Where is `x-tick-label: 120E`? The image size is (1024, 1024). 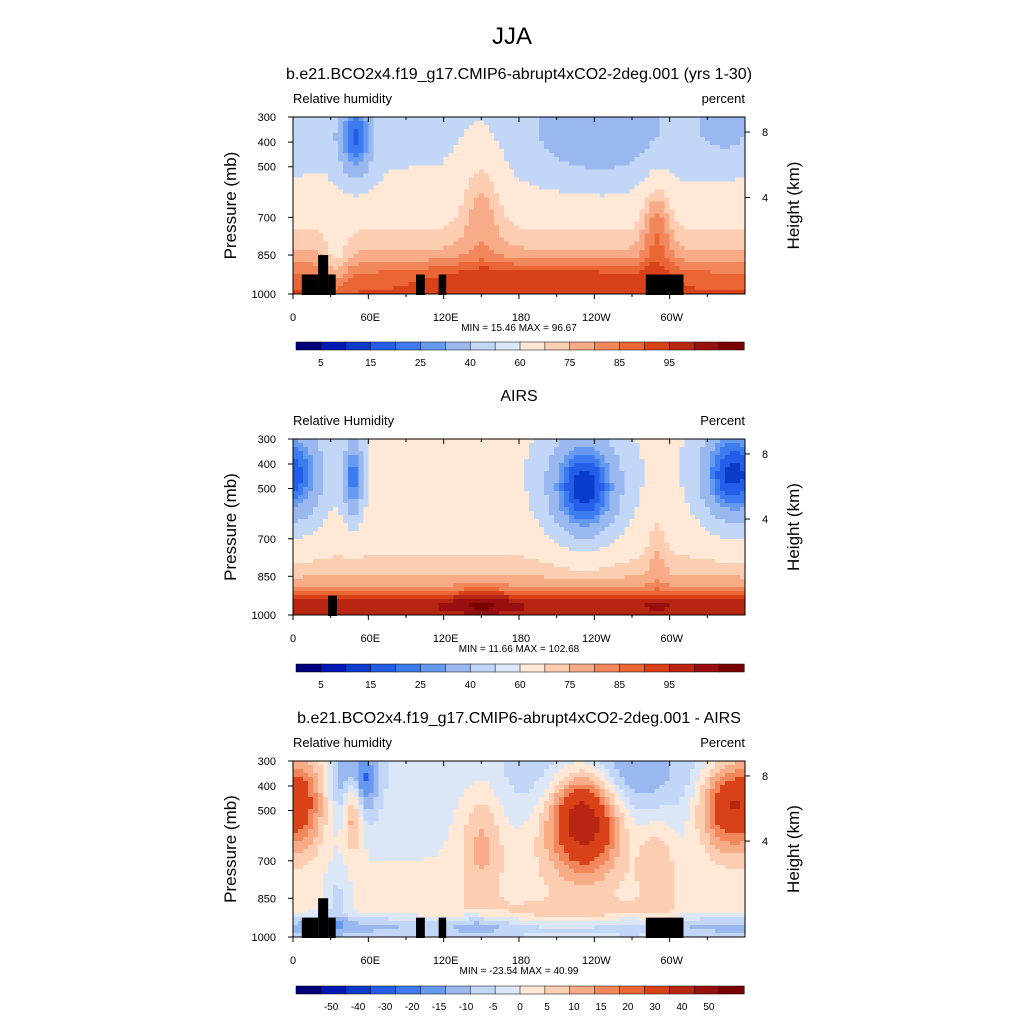 x-tick-label: 120E is located at coordinates (446, 318).